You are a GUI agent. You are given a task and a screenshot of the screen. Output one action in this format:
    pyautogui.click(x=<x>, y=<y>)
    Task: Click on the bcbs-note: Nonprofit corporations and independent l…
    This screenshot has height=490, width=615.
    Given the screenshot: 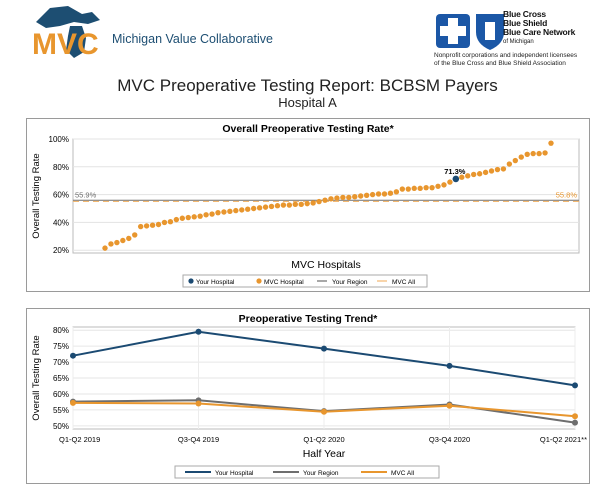 What is the action you would take?
    pyautogui.click(x=524, y=59)
    